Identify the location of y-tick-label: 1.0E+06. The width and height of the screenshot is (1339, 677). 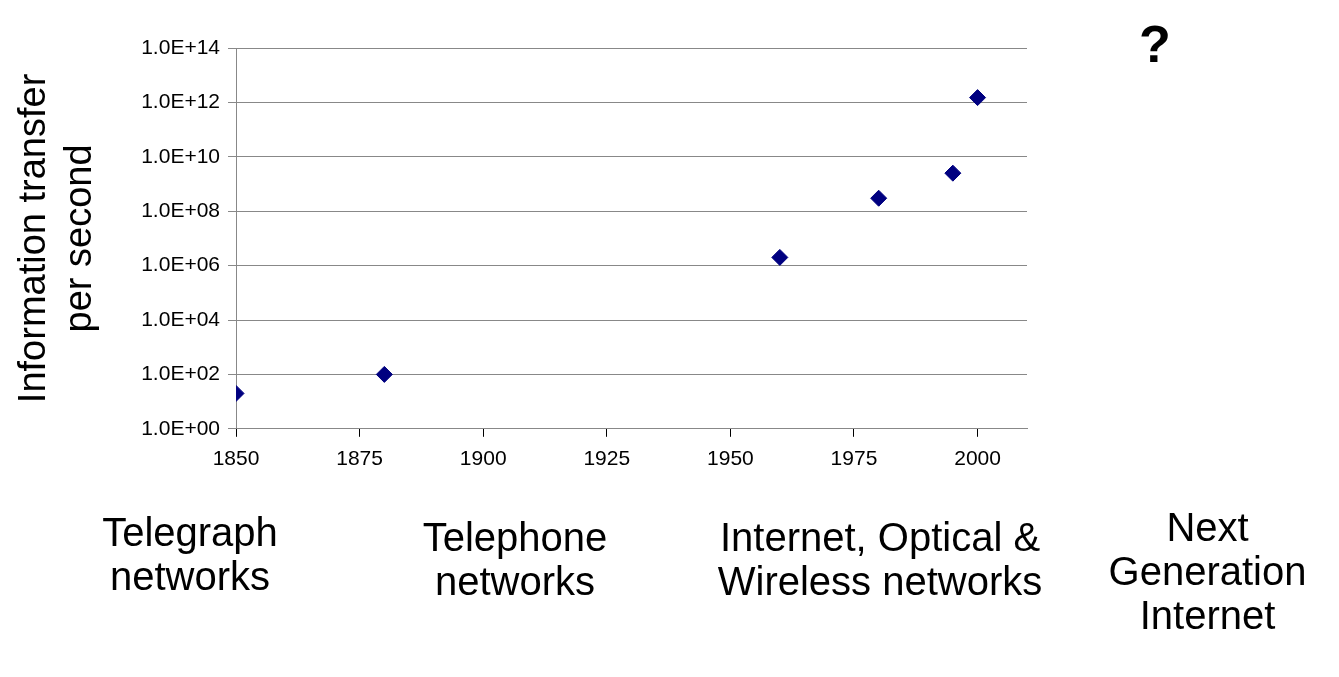
(181, 264).